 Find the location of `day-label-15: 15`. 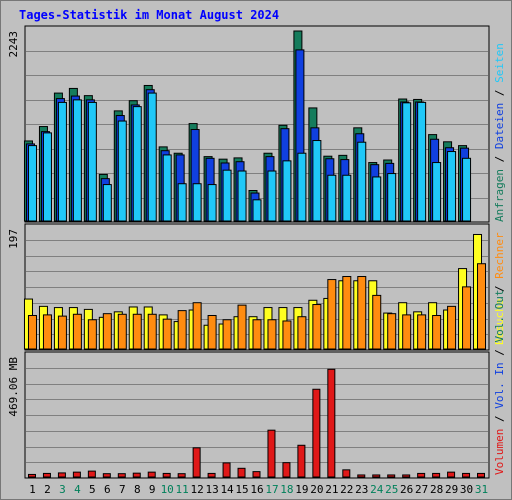

day-label-15: 15 is located at coordinates (241, 489).